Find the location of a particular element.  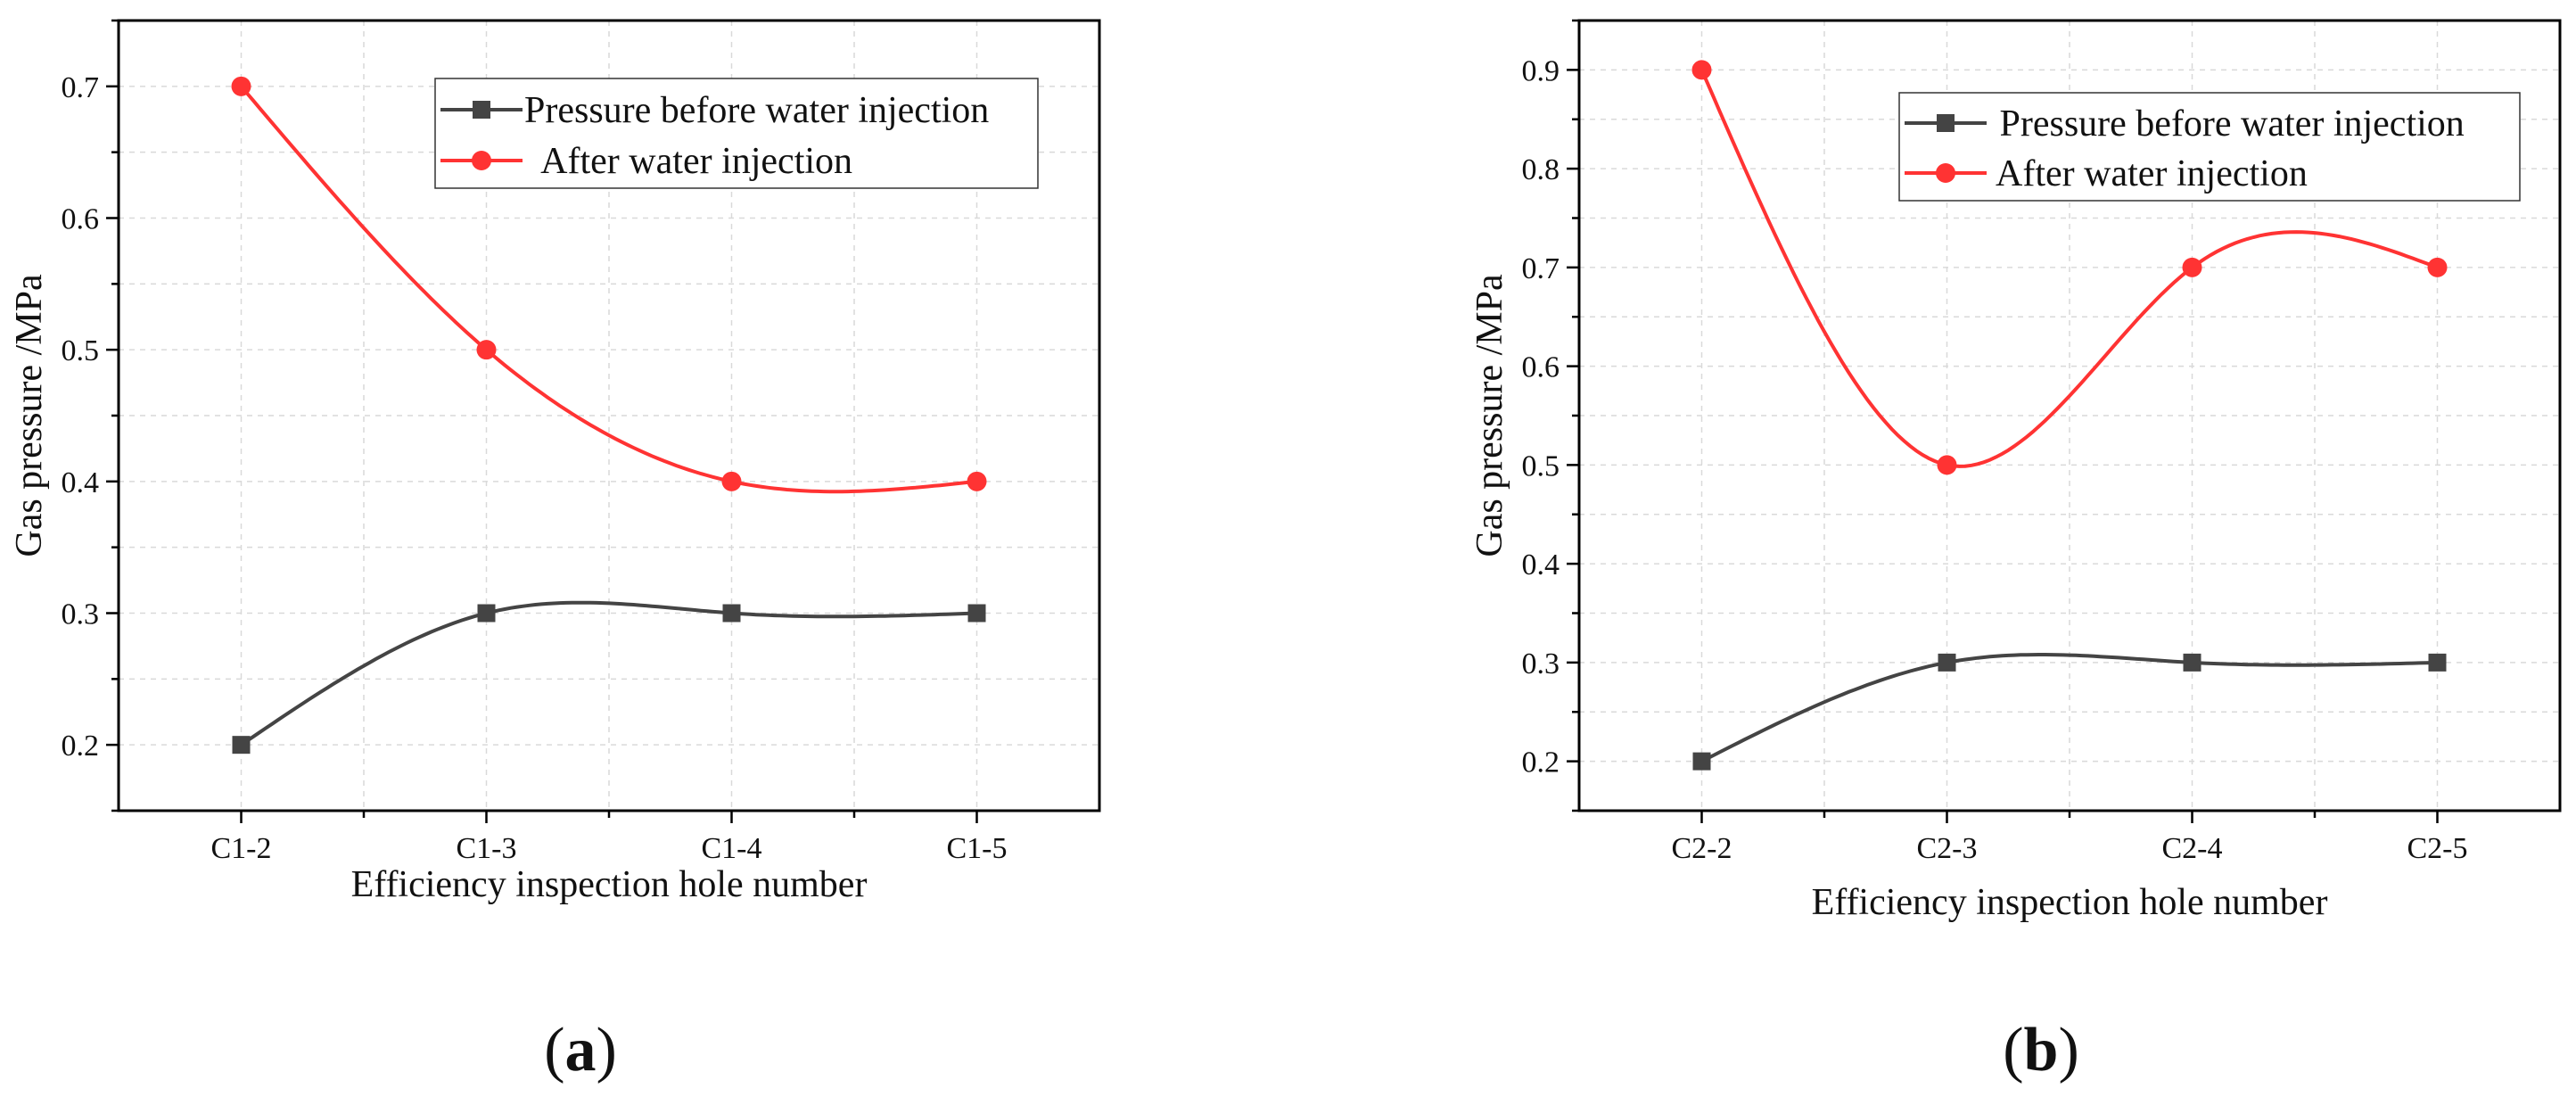

x-tick-label: C2-3 is located at coordinates (1947, 848).